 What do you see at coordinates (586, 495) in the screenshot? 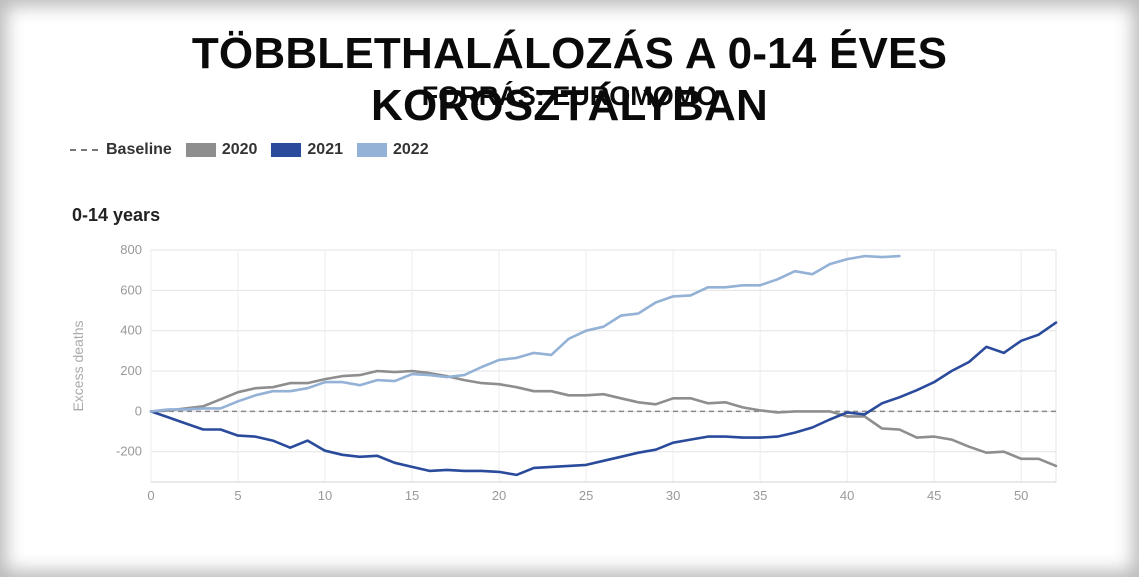
I see `x-tick-label: 25` at bounding box center [586, 495].